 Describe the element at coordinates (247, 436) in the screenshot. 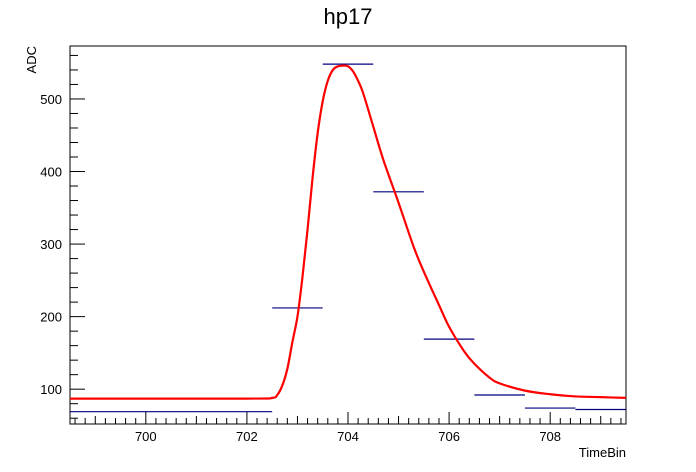

I see `x-tick-label: 702` at that location.